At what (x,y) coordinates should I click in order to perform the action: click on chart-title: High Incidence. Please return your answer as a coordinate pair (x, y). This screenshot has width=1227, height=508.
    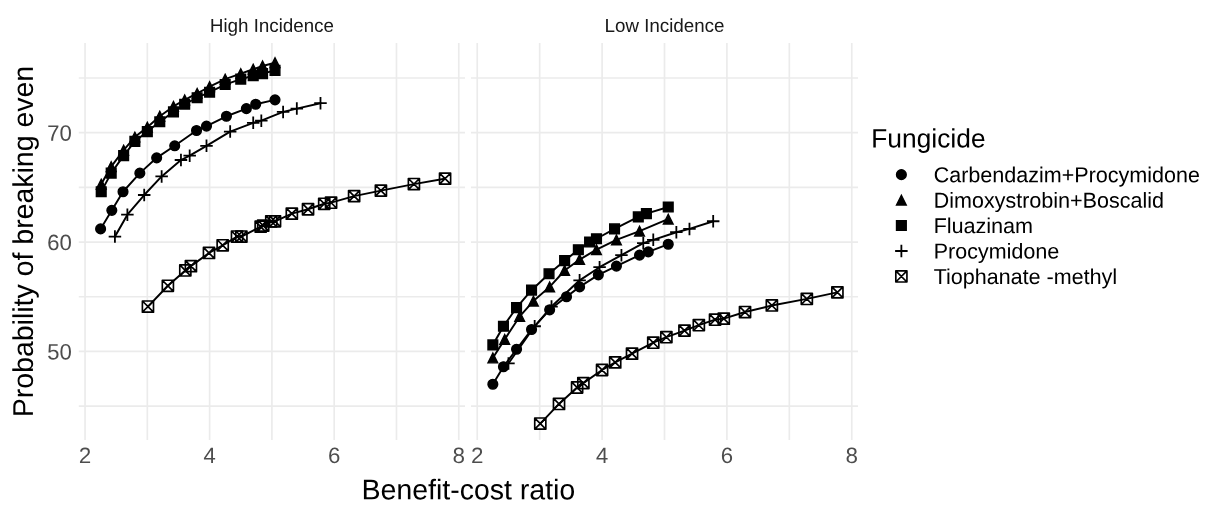
    Looking at the image, I should click on (272, 27).